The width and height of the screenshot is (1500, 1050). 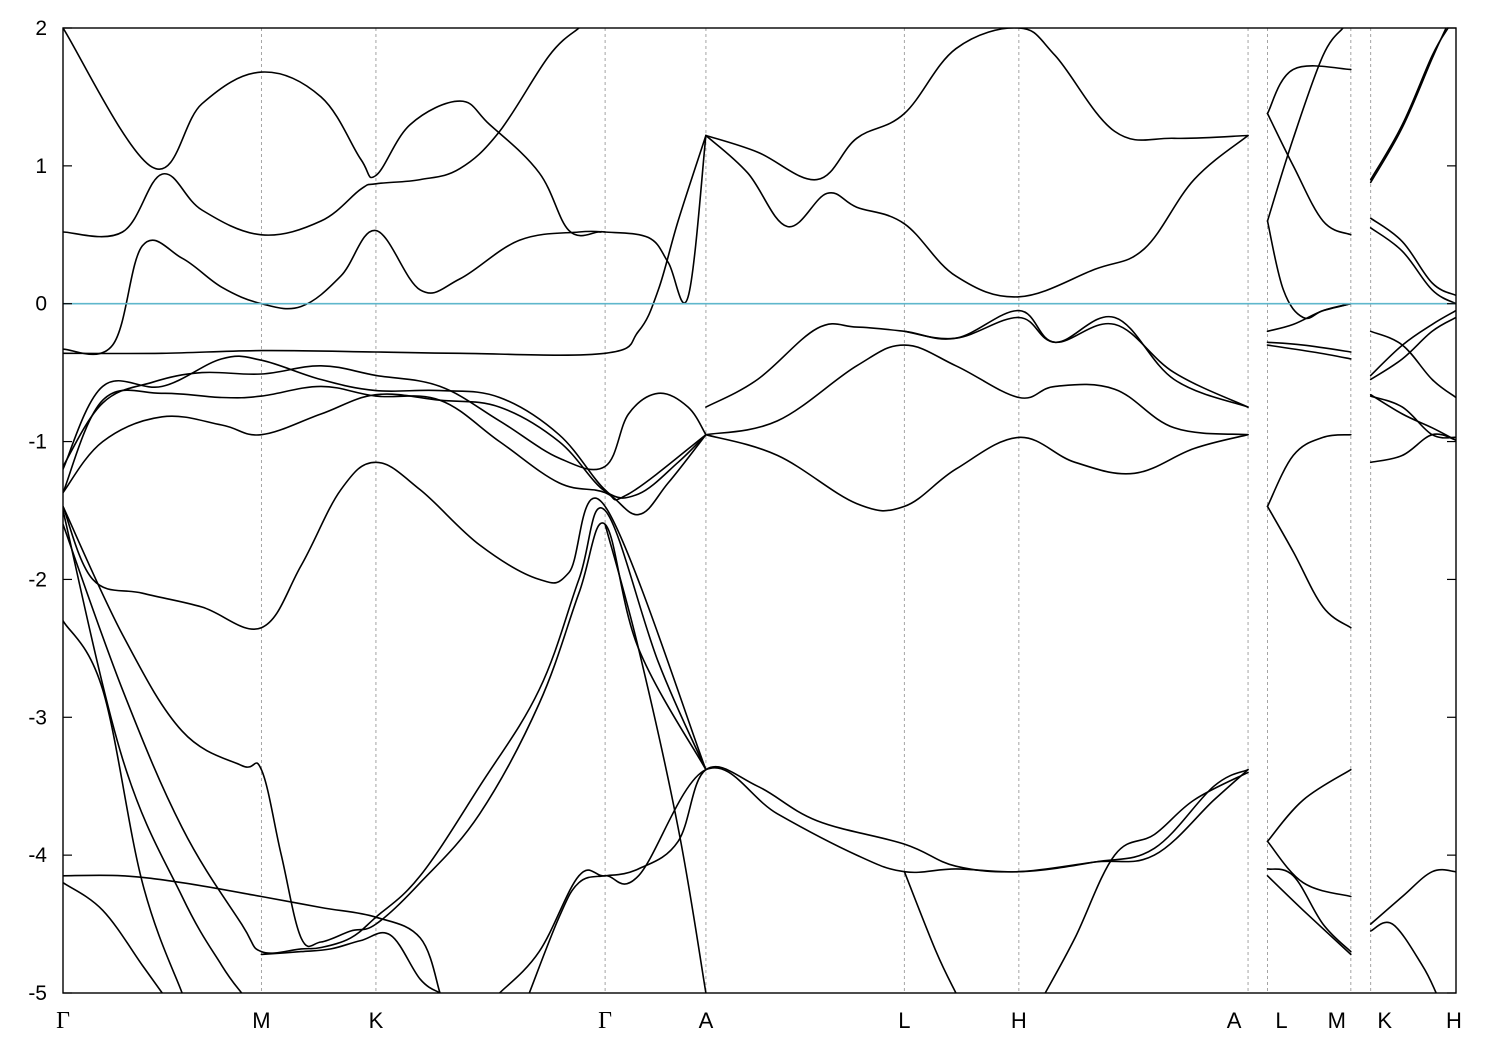 I want to click on kpoint-label-3: Γ, so click(x=605, y=1021).